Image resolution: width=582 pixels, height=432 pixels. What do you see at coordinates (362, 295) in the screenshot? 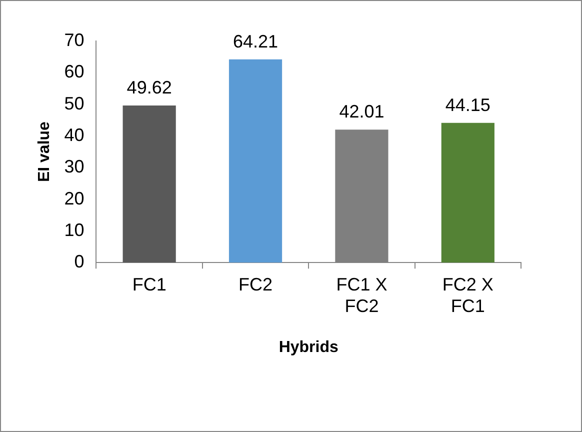
I see `x-tick-label: FC1 X FC2` at bounding box center [362, 295].